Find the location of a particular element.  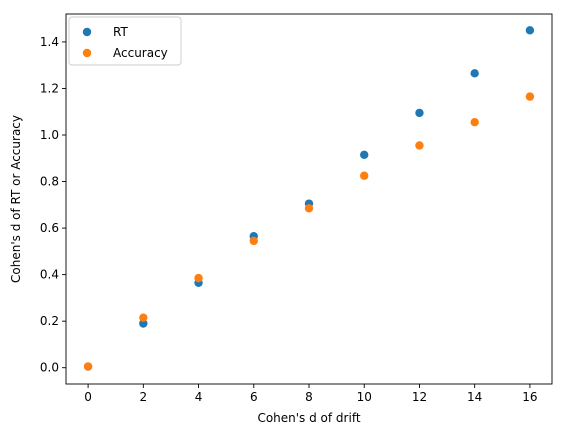

y-tick-label: 0.4 is located at coordinates (49, 275).